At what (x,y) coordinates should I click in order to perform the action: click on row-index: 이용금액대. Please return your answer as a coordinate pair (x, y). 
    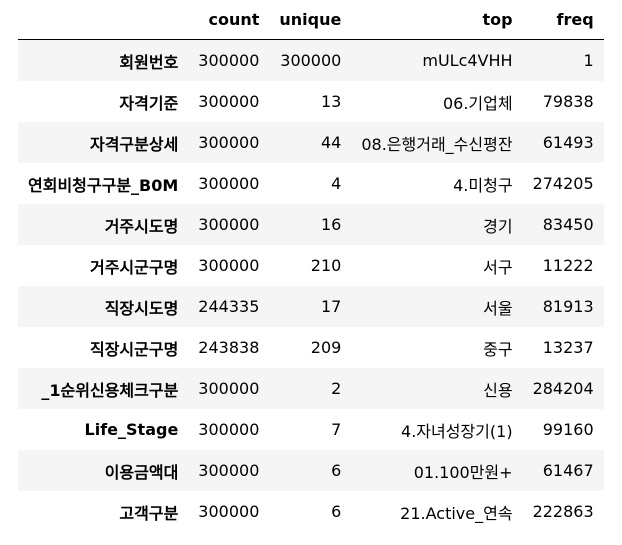
    Looking at the image, I should click on (141, 472).